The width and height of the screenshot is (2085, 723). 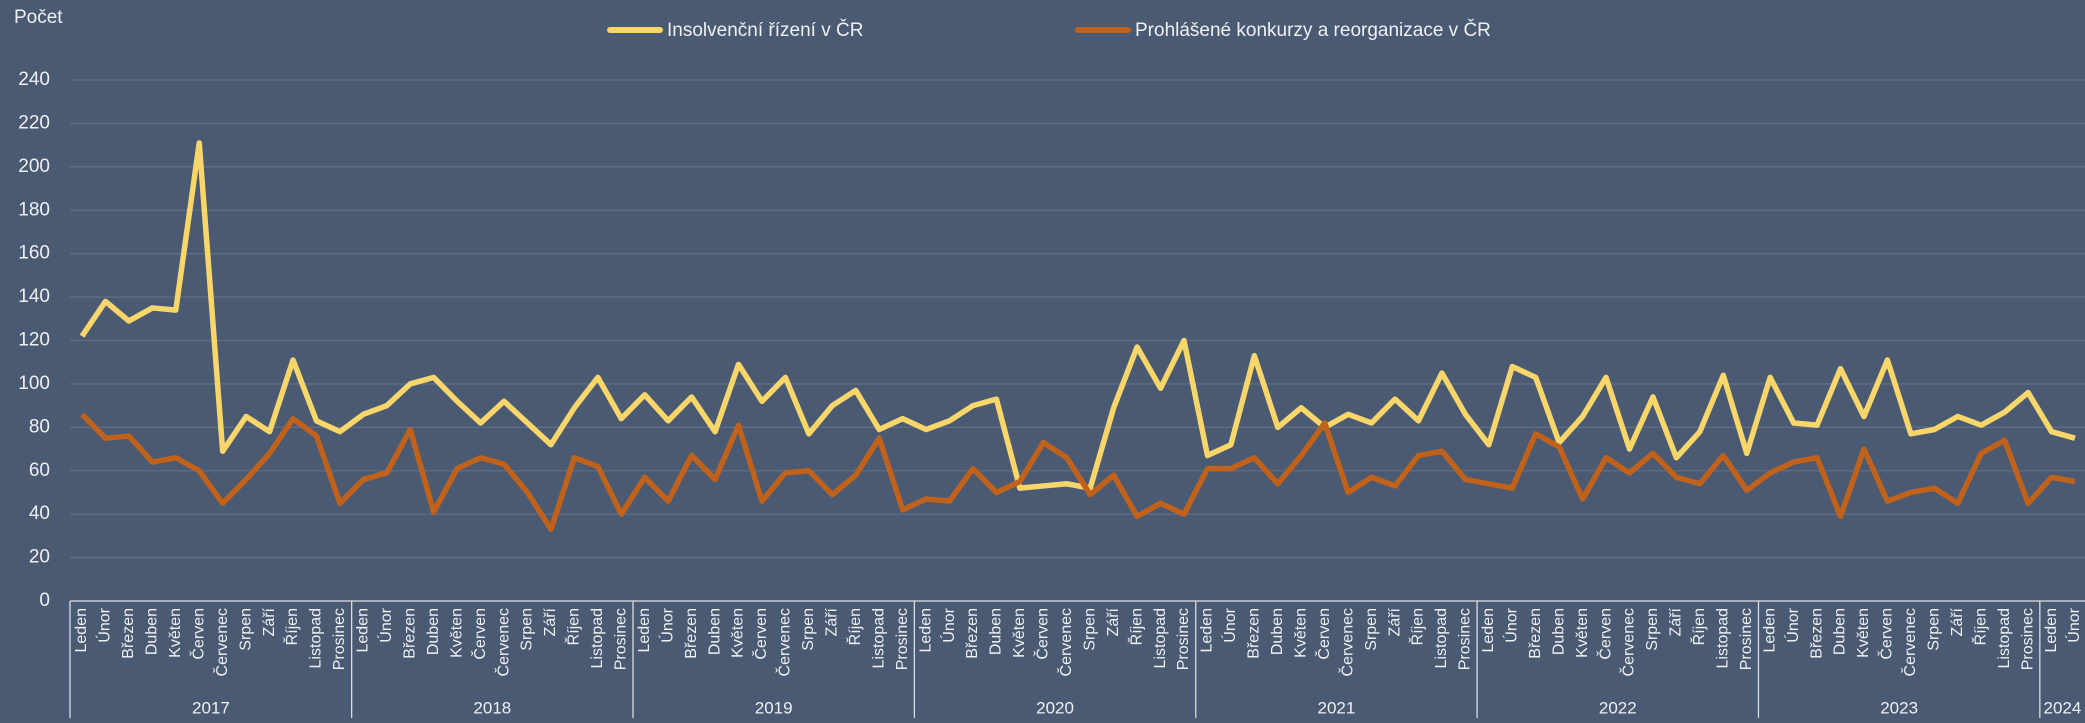 I want to click on legend-label: Prohlášené konkurzy a reorganizace v ČR, so click(x=1313, y=30).